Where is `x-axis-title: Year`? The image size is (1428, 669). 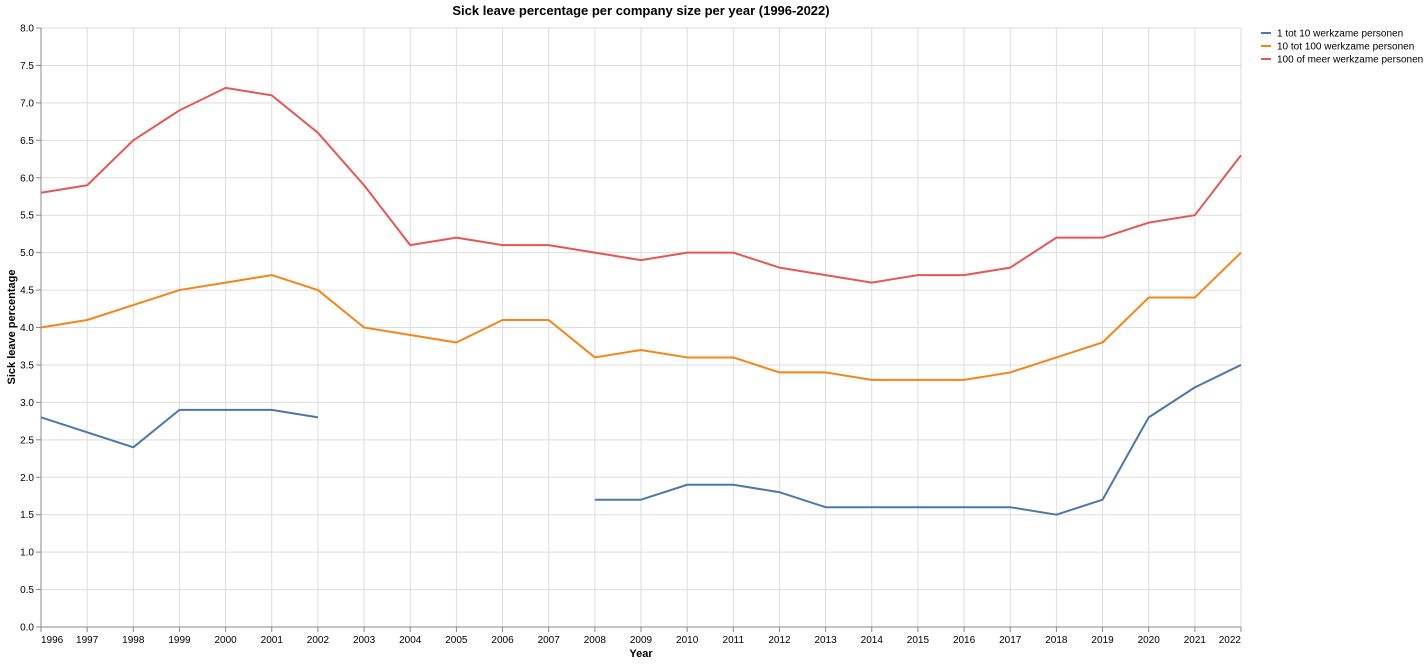 x-axis-title: Year is located at coordinates (641, 654).